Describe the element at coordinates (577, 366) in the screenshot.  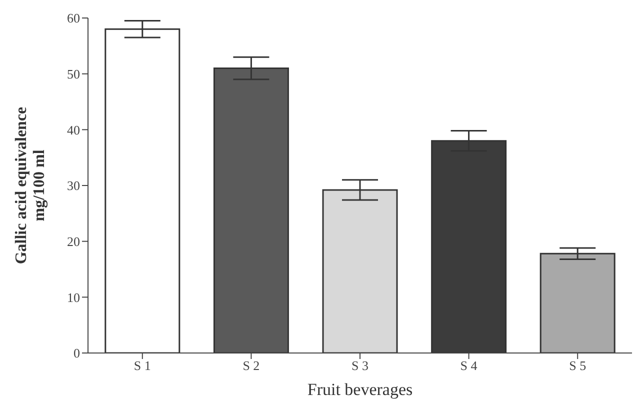
I see `x-tick-label: S 5` at that location.